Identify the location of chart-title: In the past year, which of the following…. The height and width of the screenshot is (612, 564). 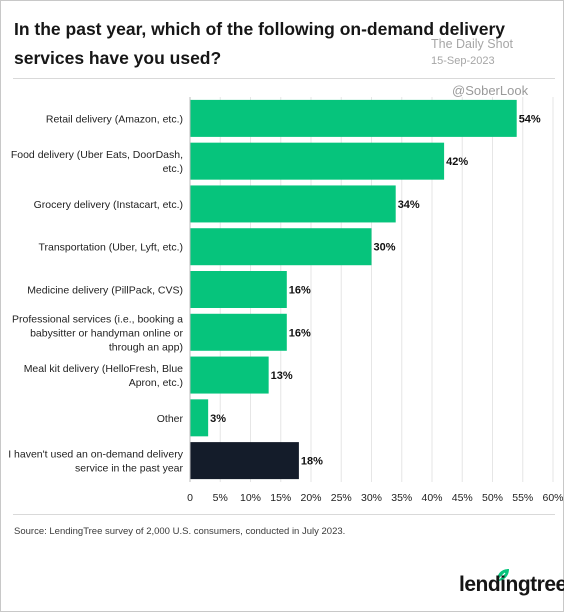
(260, 43).